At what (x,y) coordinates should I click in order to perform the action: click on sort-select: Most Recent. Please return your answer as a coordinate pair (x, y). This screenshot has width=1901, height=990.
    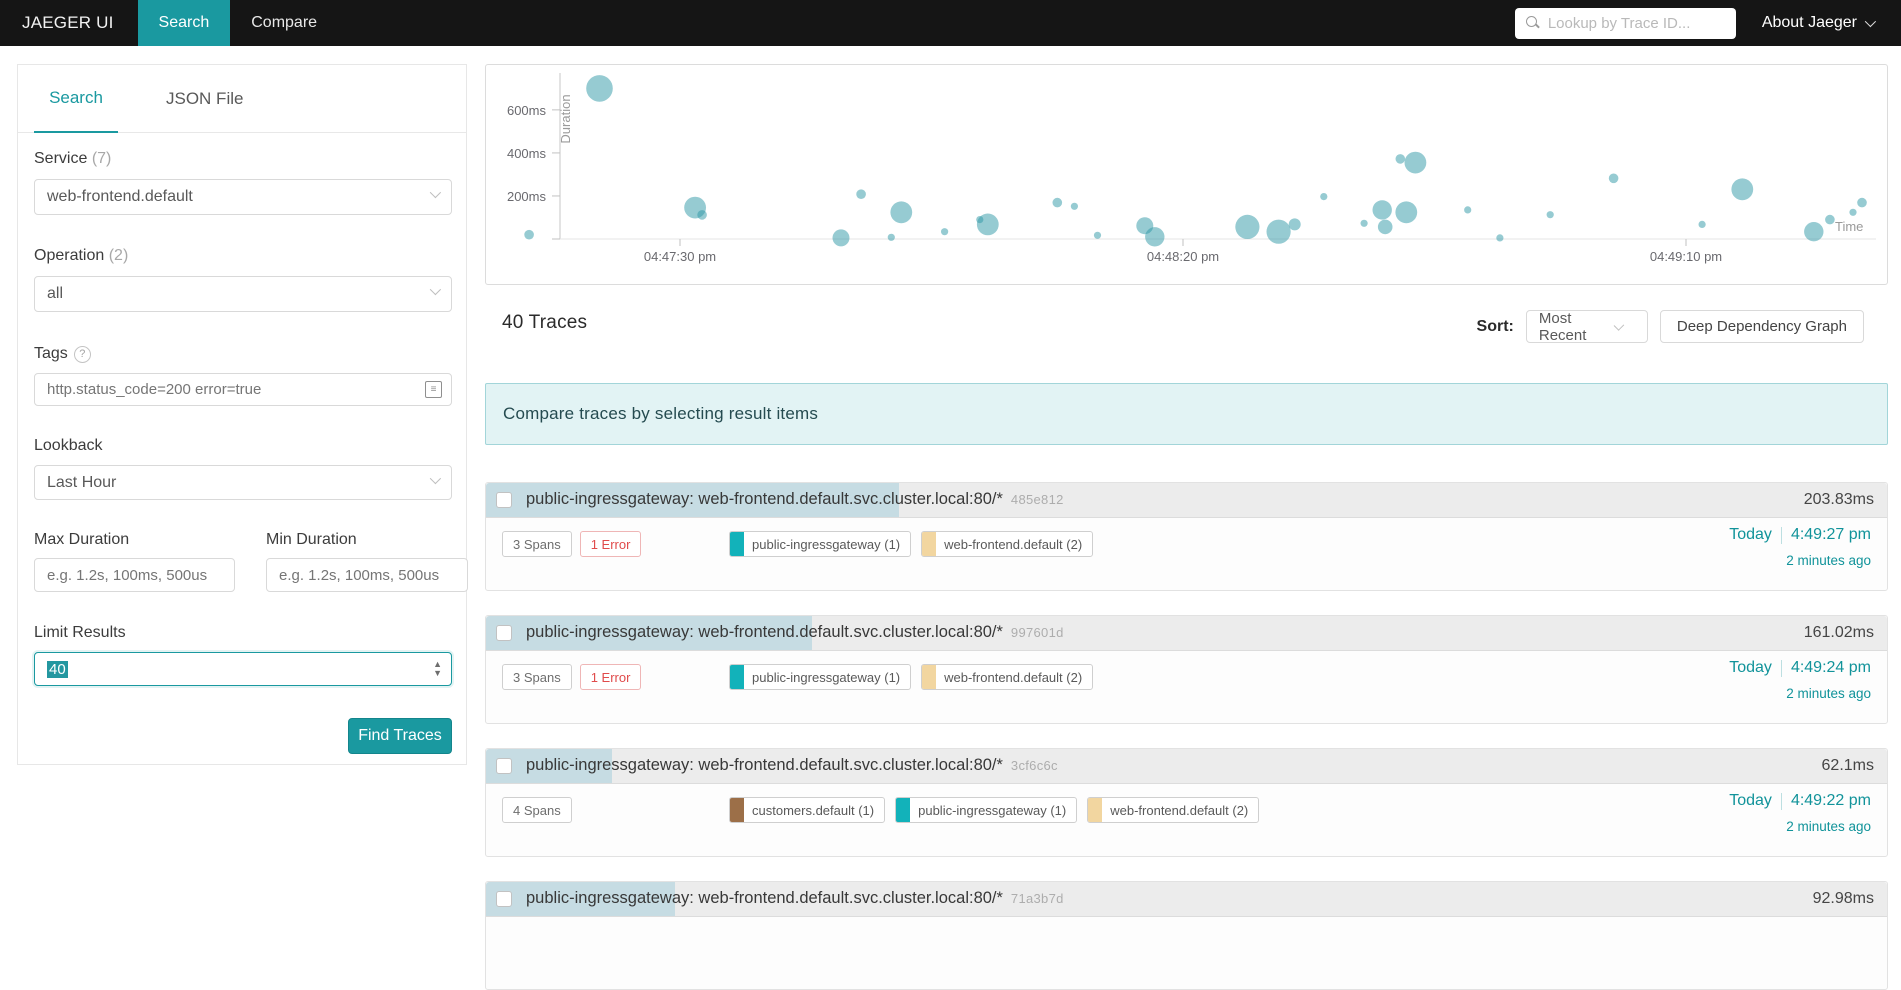
    Looking at the image, I should click on (1586, 327).